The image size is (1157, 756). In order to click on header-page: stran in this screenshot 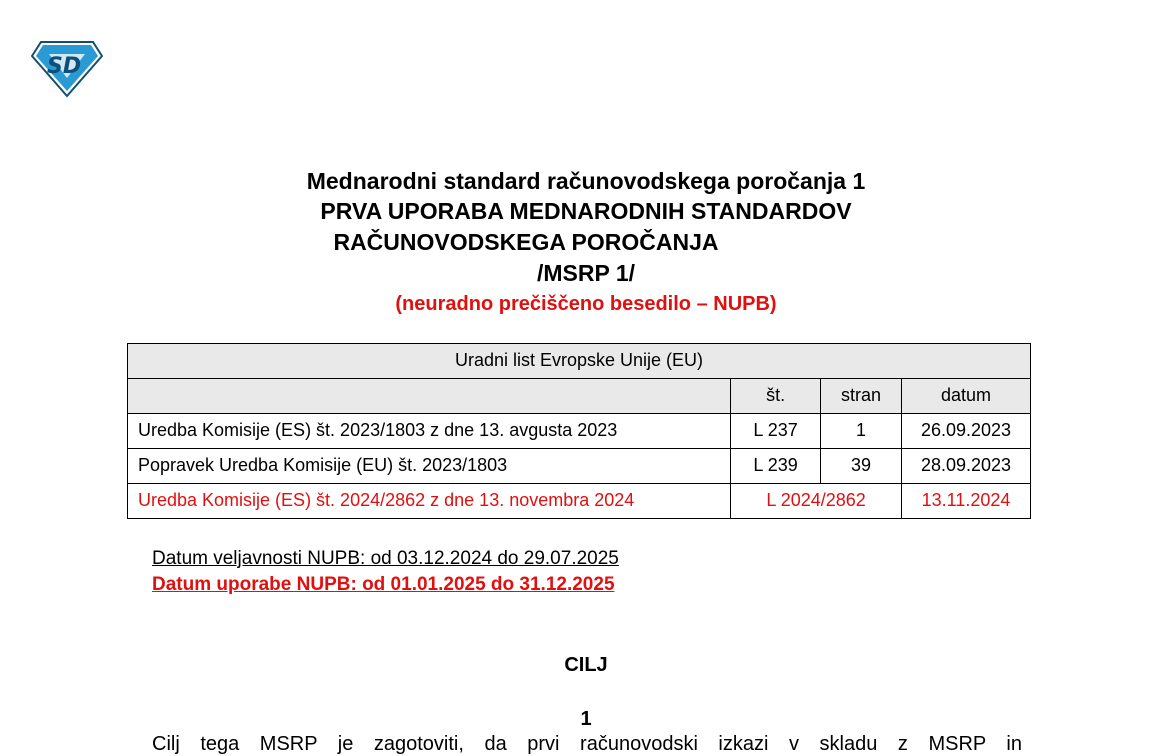, I will do `click(861, 396)`.